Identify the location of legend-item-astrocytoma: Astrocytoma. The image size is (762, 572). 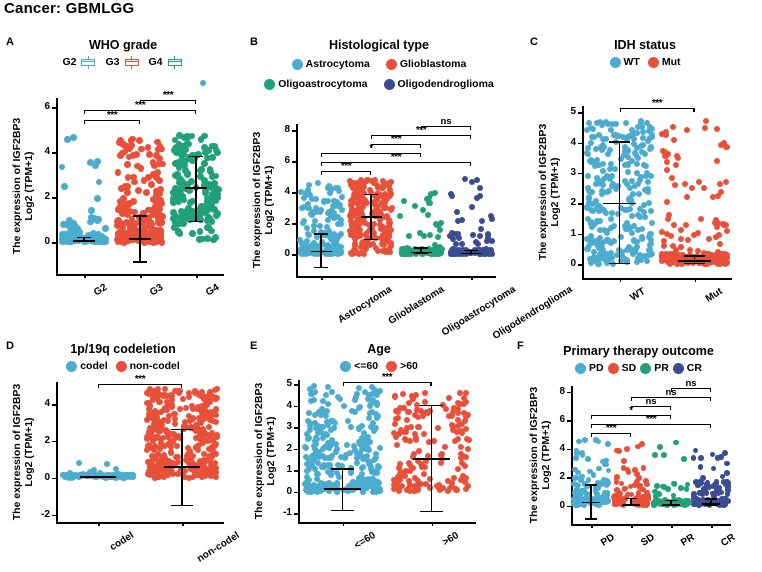
(330, 64).